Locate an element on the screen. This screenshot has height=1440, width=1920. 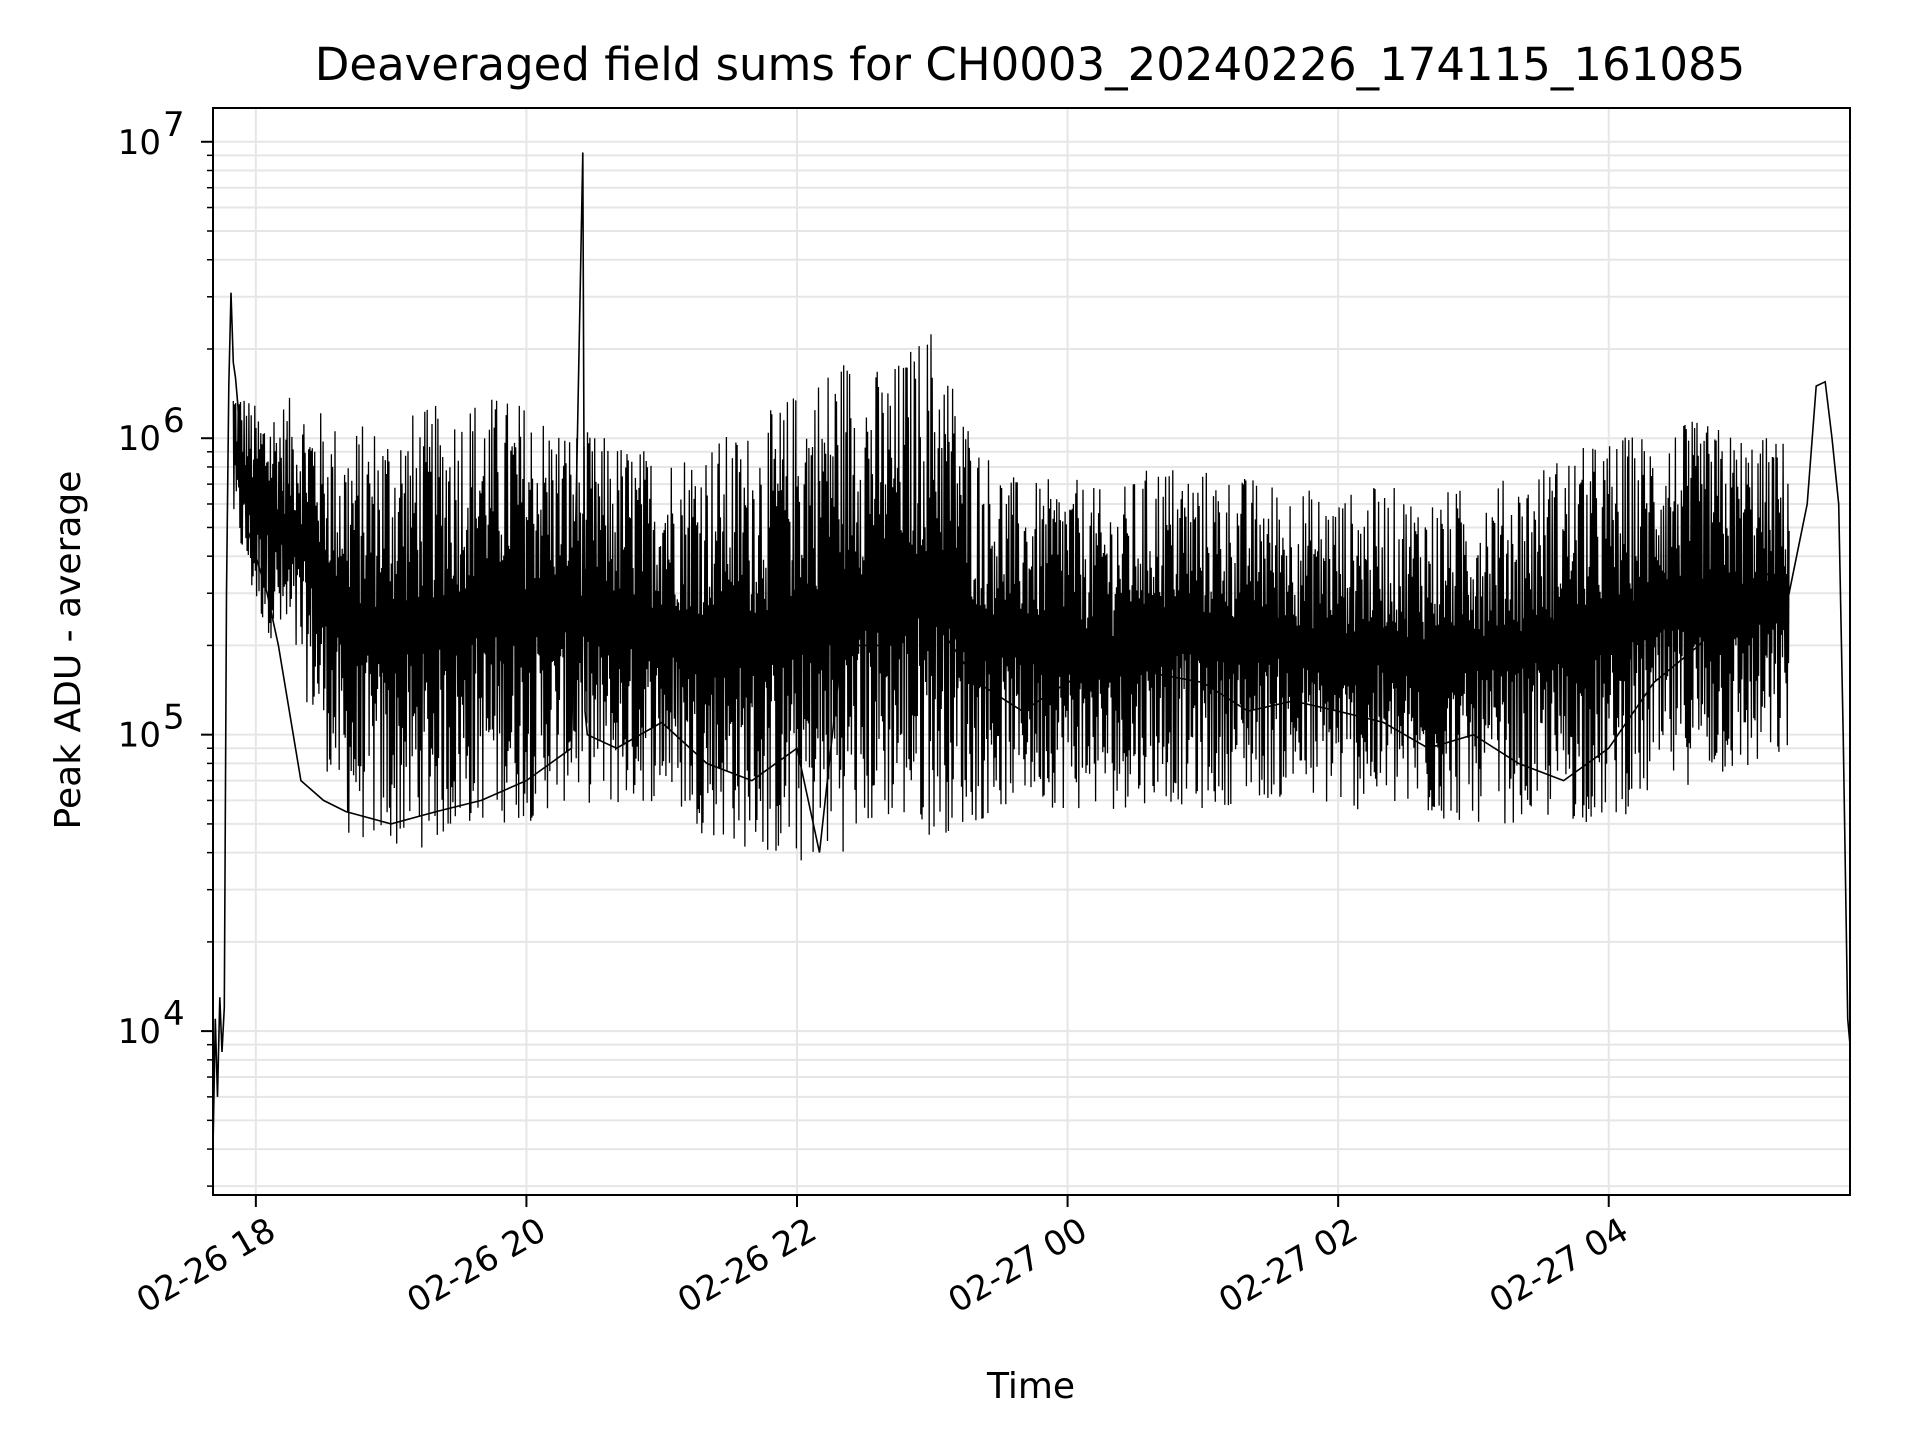
x-tick-label: 02-26 22 is located at coordinates (747, 1265).